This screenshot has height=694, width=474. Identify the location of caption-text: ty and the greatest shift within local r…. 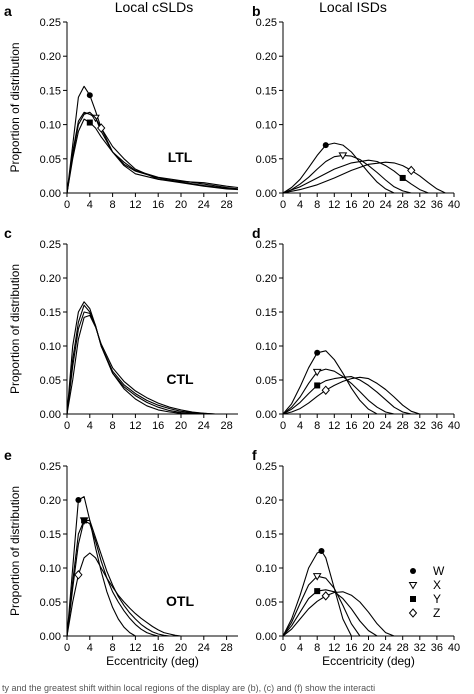
(189, 688).